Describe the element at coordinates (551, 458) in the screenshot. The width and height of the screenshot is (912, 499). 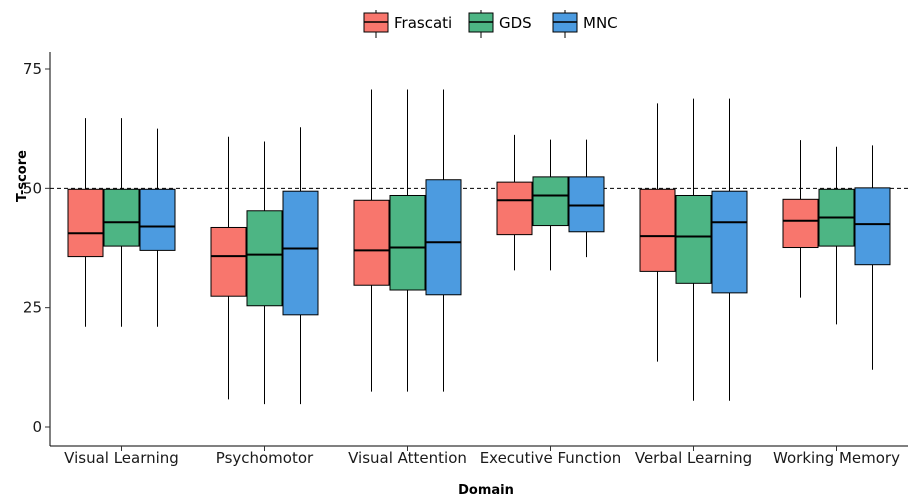
I see `x-tick-label: Executive Function` at that location.